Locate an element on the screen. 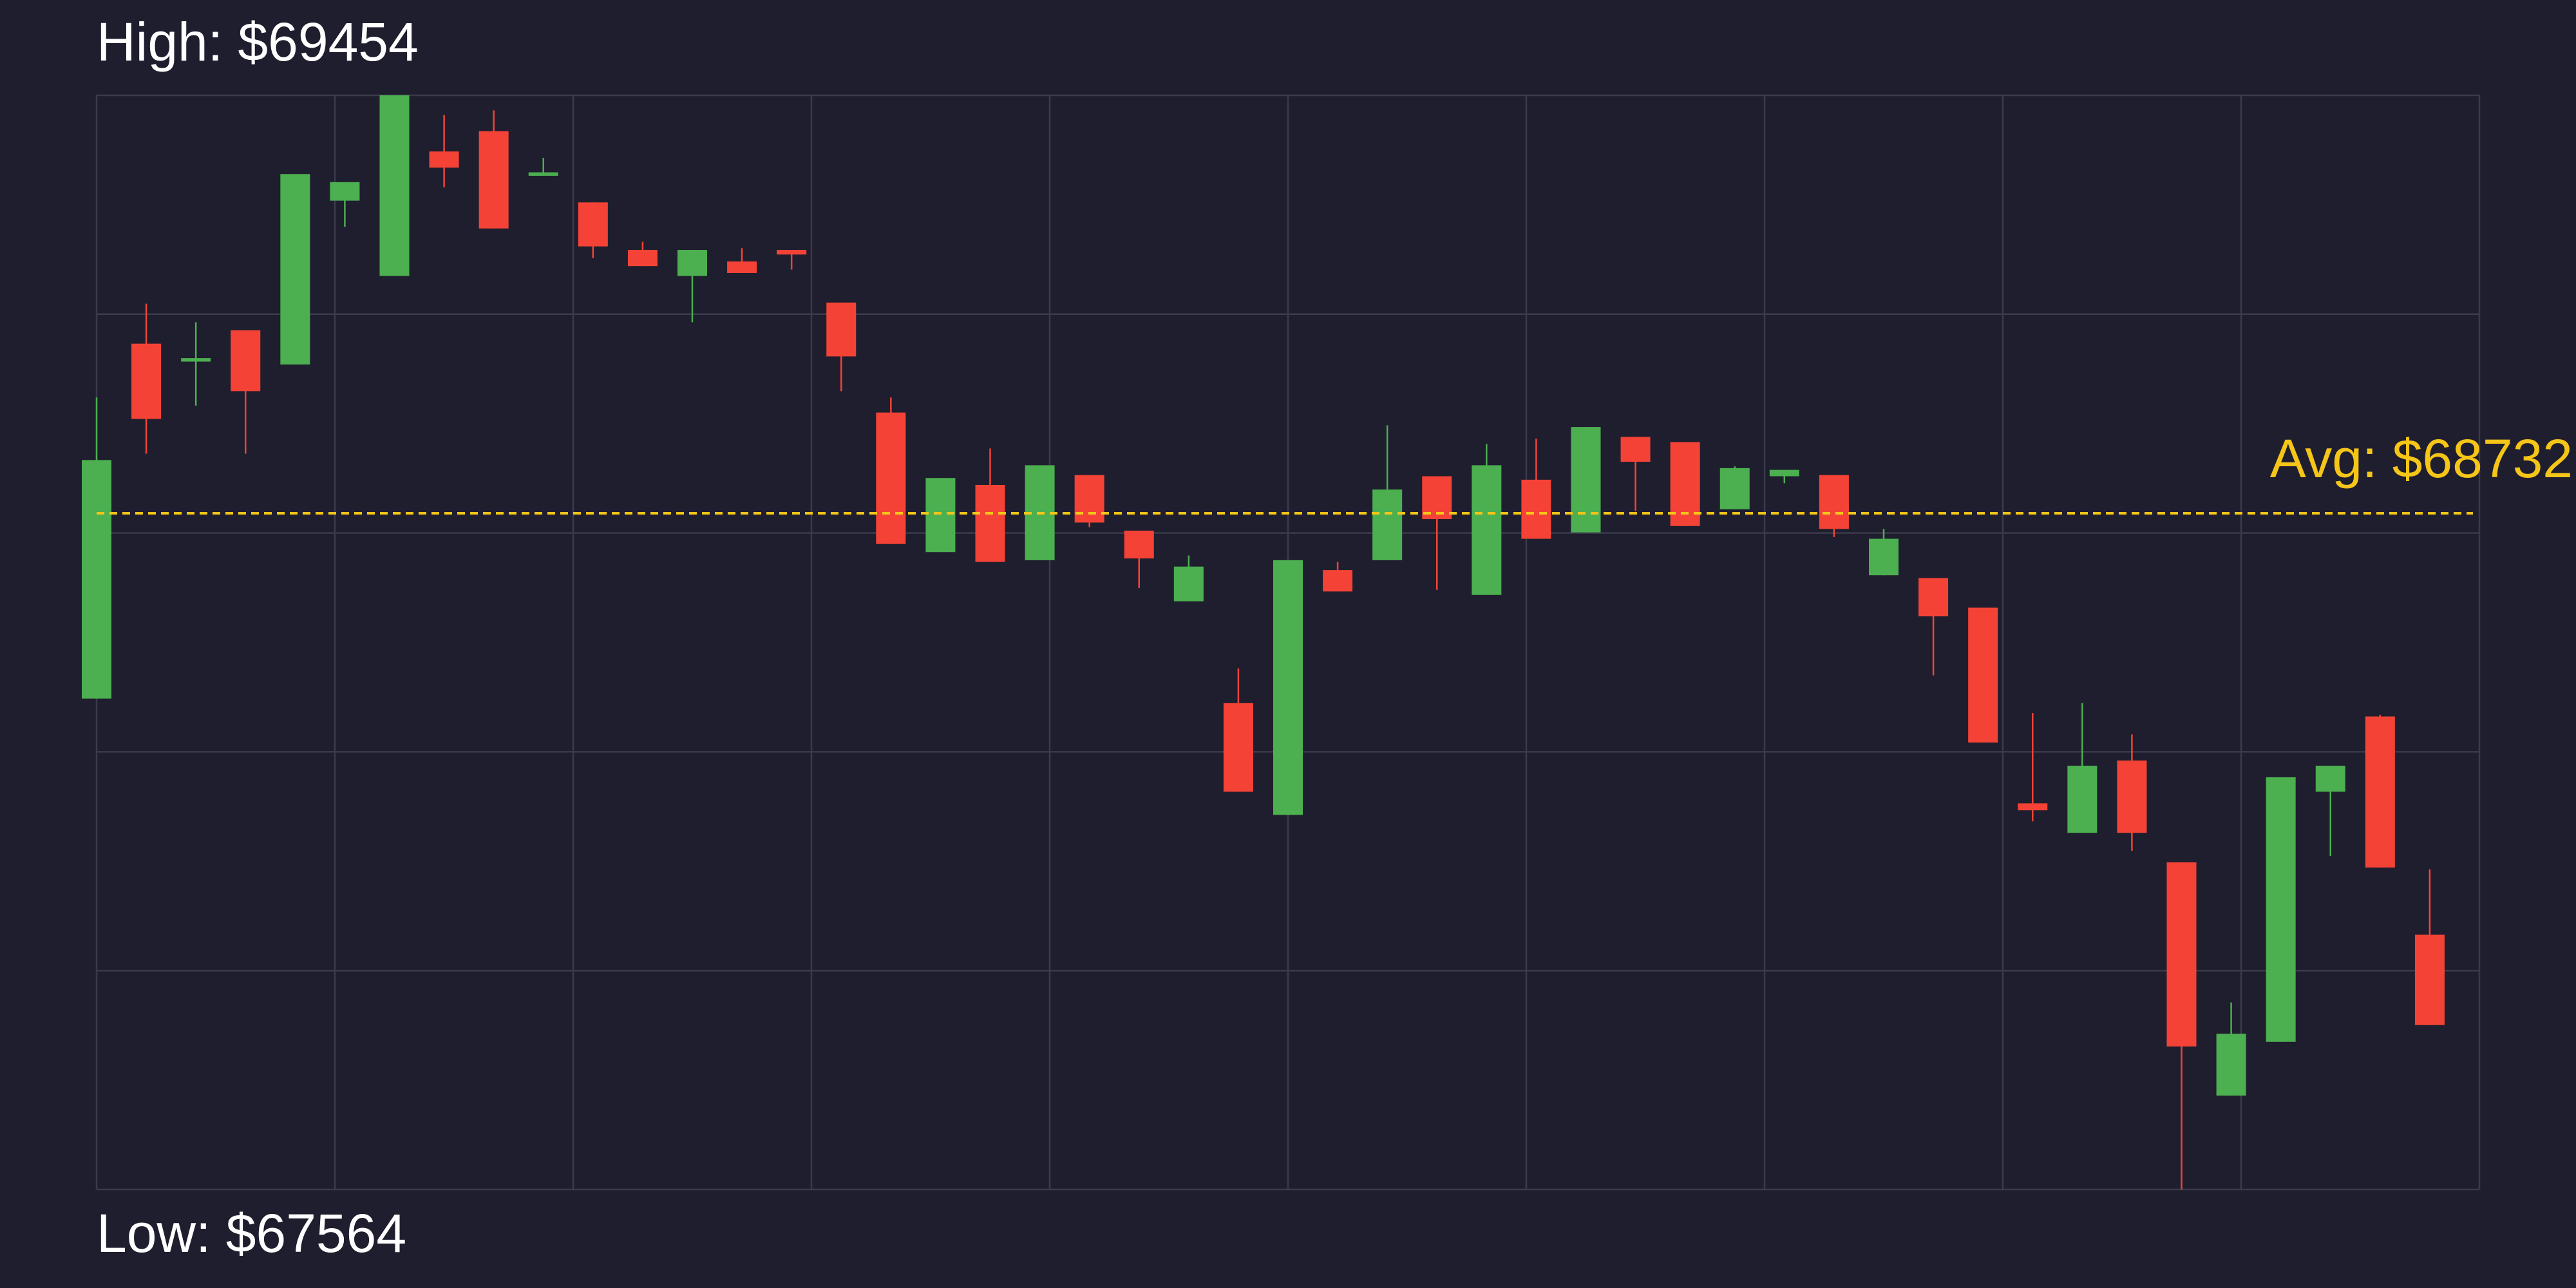  average-label: Avg: $68732 is located at coordinates (2421, 459).